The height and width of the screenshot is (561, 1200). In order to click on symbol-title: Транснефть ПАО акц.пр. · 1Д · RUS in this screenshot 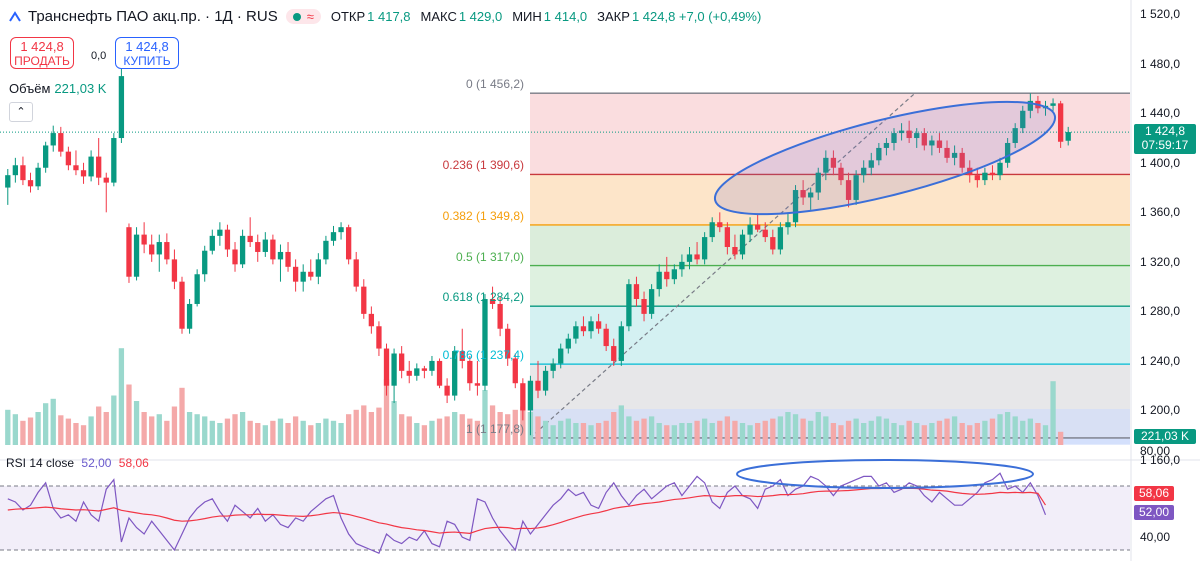, I will do `click(153, 16)`.